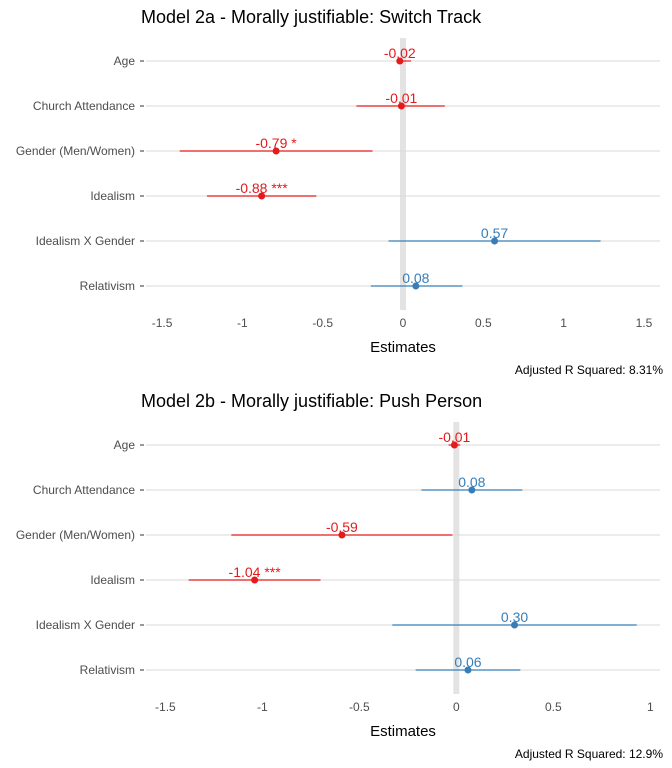  I want to click on estimate-label: -1.04 ***, so click(255, 572).